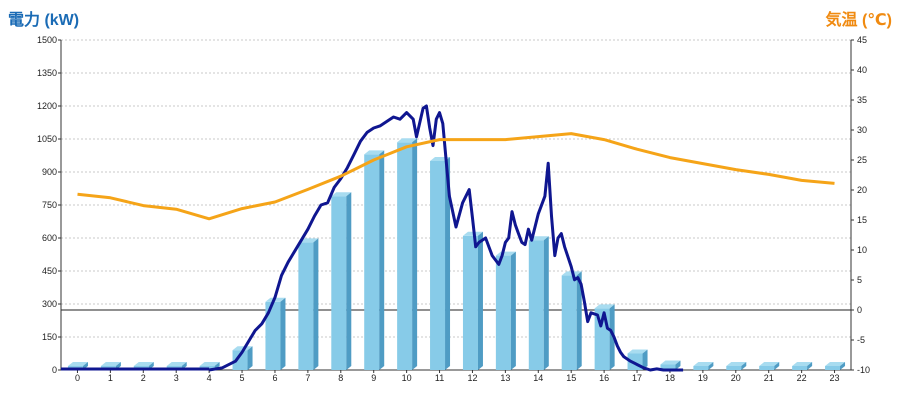 The image size is (900, 400). What do you see at coordinates (340, 378) in the screenshot?
I see `x-tick-label: 8` at bounding box center [340, 378].